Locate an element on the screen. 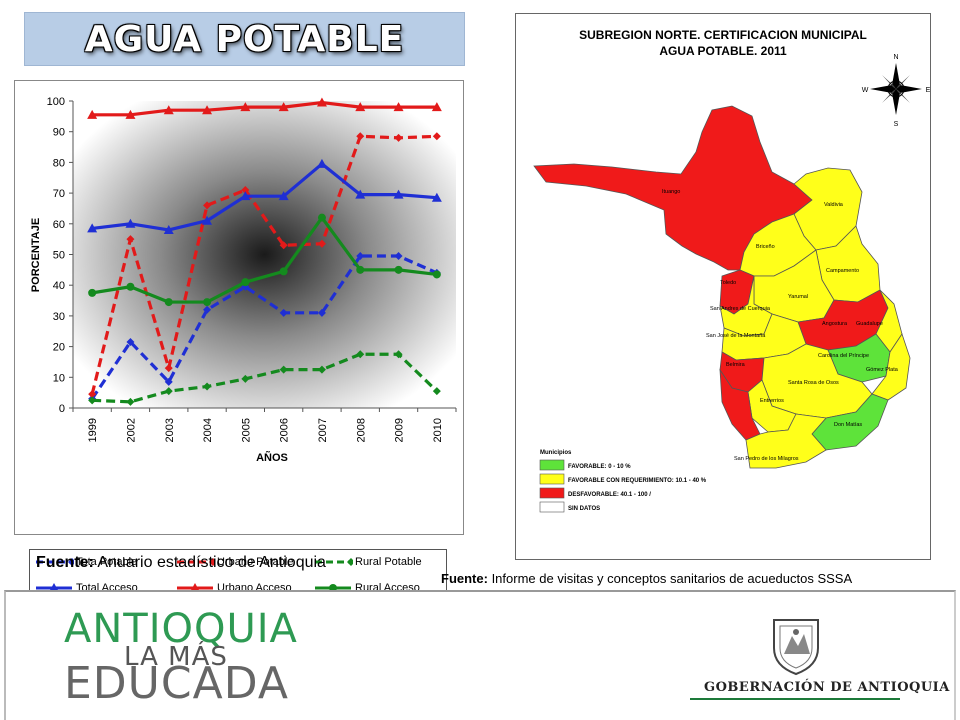 This screenshot has width=960, height=720. y-axis-label: PORCENTAJE is located at coordinates (36, 255).